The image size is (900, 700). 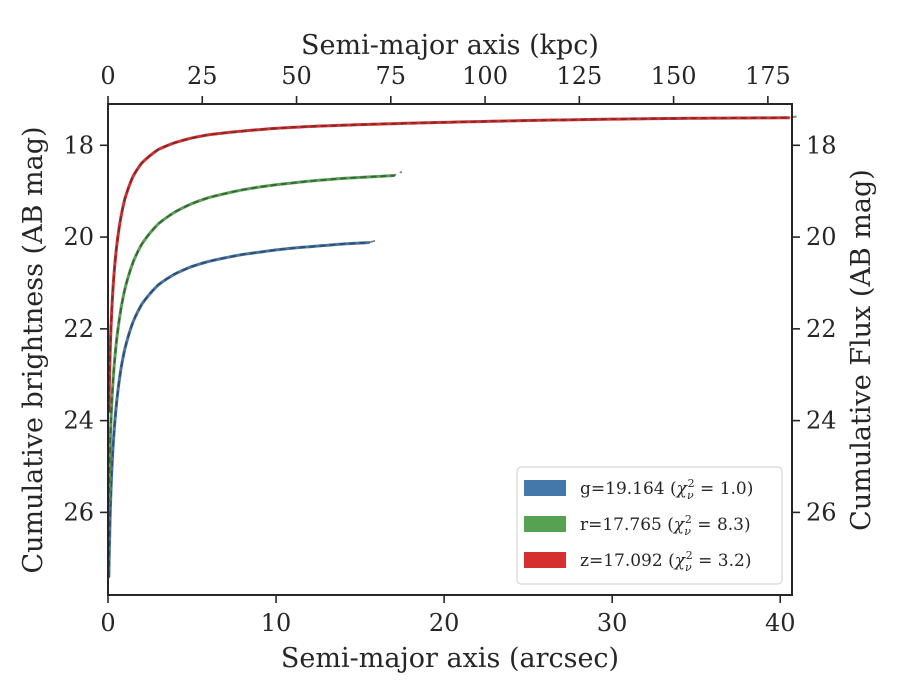 I want to click on y-tick-label: 20, so click(x=78, y=237).